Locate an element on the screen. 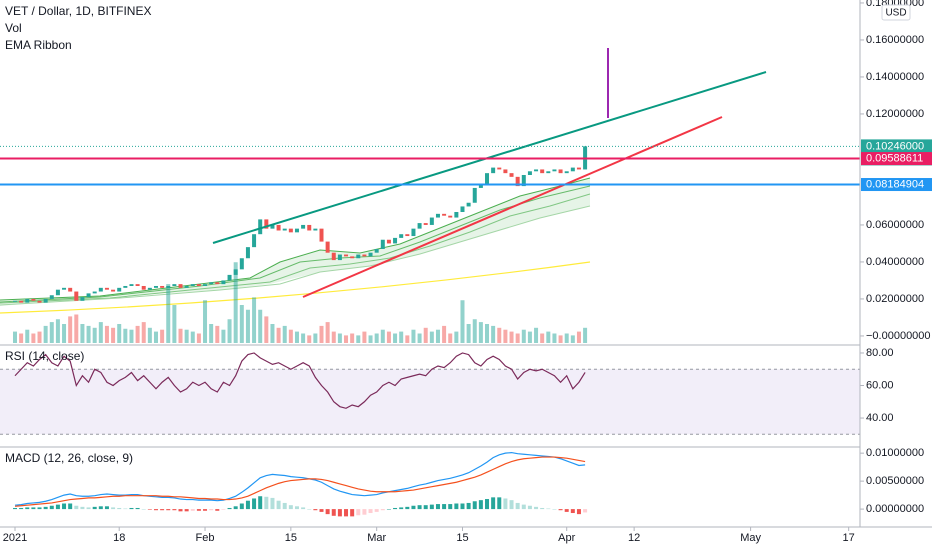 The width and height of the screenshot is (932, 550). macd-title: MACD (12, 26, close, 9) is located at coordinates (69, 458).